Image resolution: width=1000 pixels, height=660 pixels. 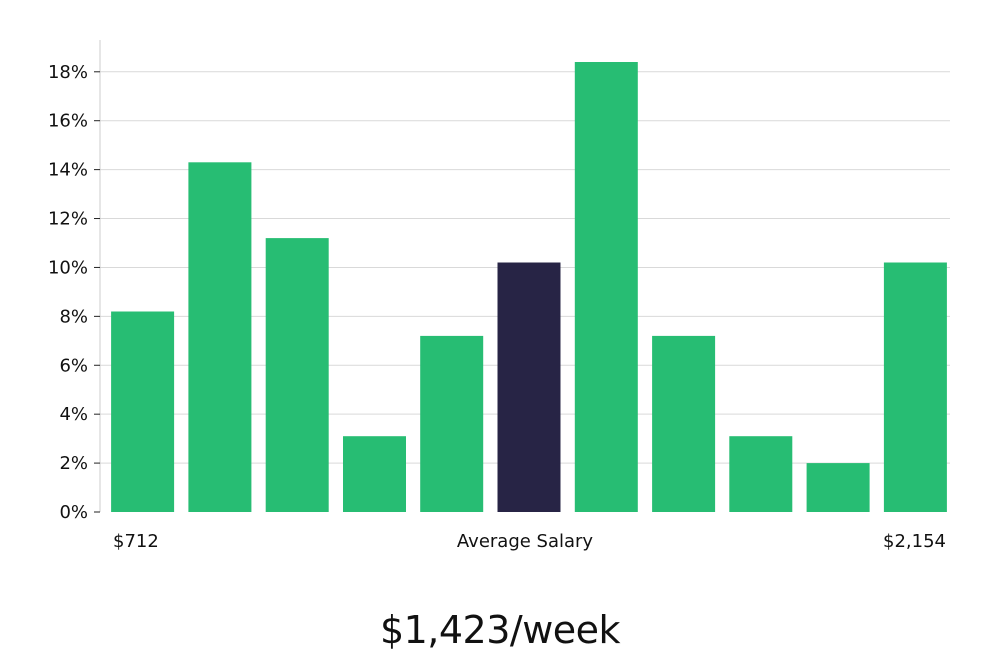 What do you see at coordinates (68, 121) in the screenshot?
I see `y-tick-label: 16%` at bounding box center [68, 121].